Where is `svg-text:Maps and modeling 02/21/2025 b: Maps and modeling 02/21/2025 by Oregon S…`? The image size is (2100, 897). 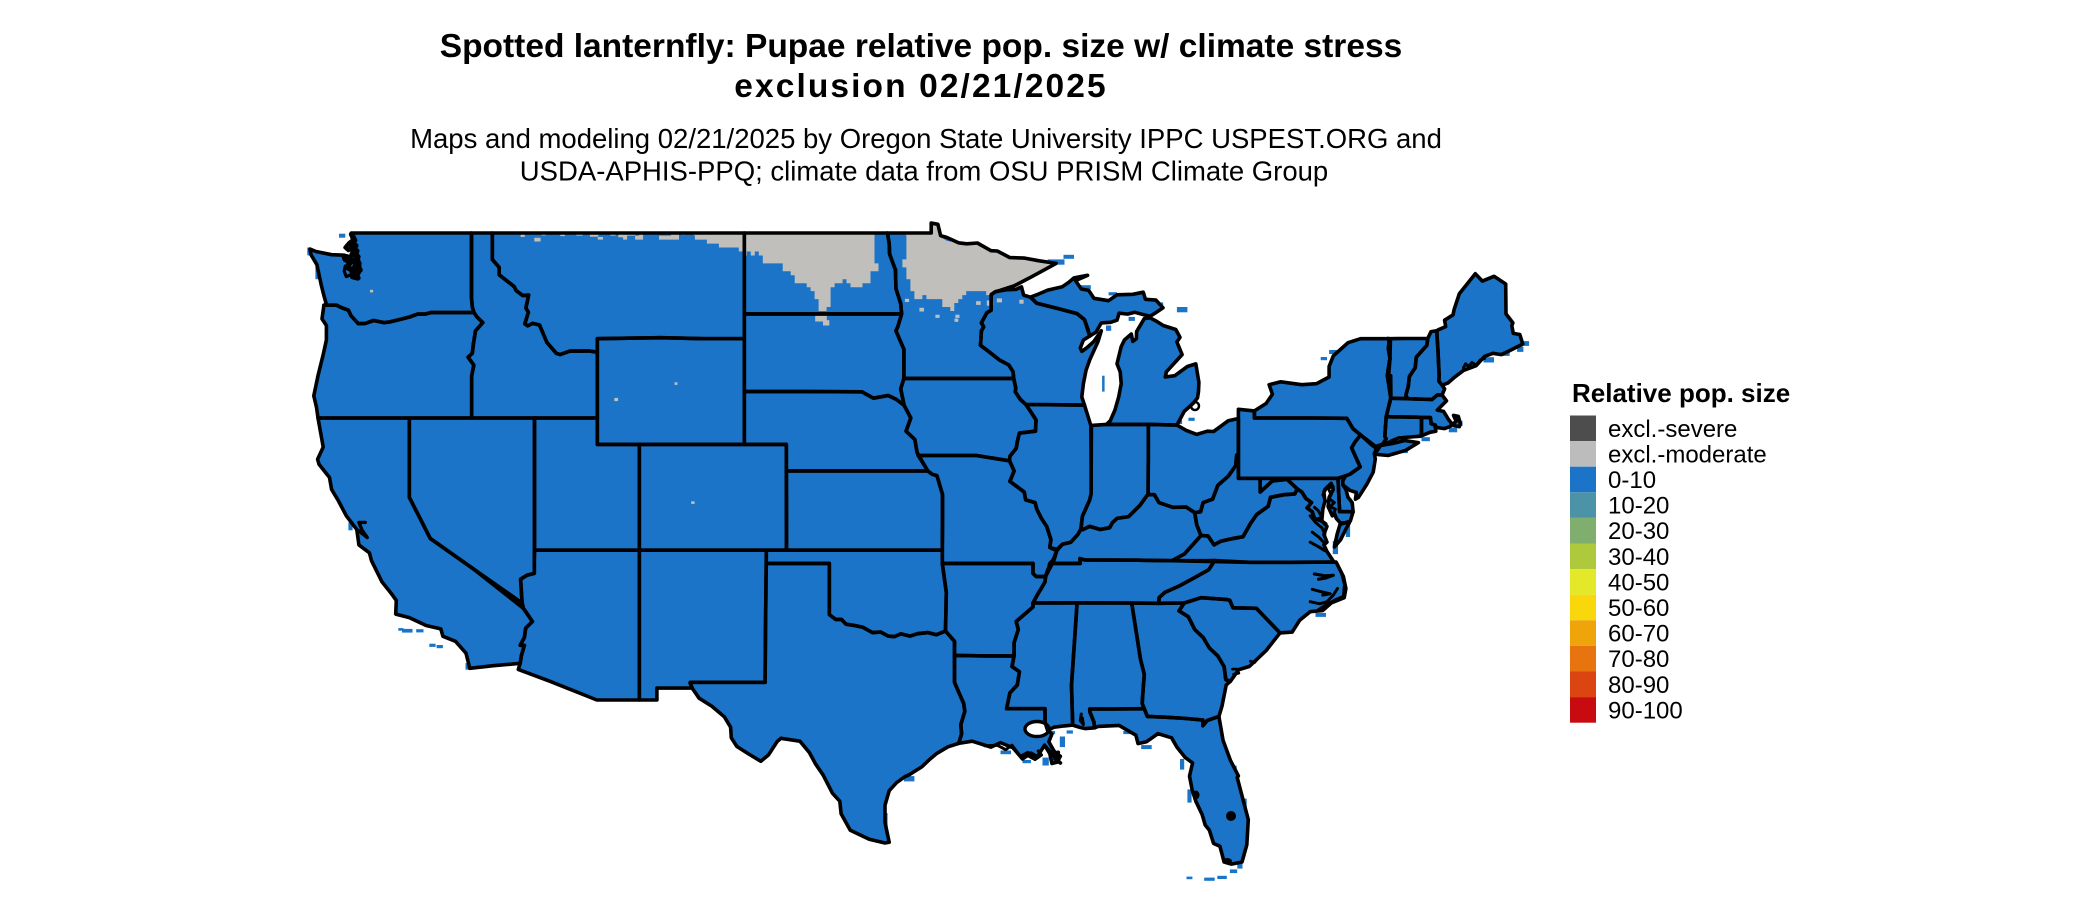 svg-text:Maps and modeling 02/21/2025 b: Maps and modeling 02/21/2025 by Oregon S… is located at coordinates (926, 138).